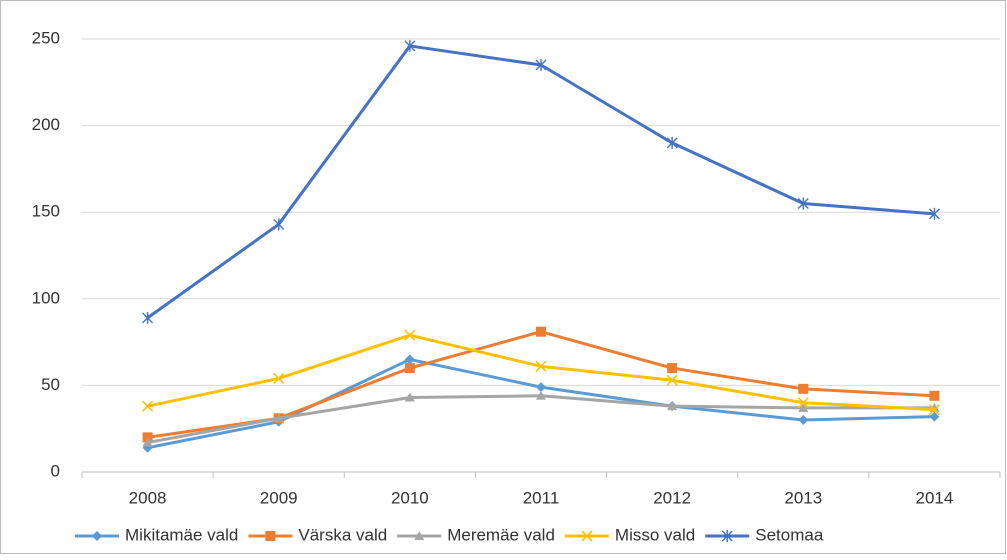  What do you see at coordinates (672, 497) in the screenshot?
I see `x-tick-label: 2012` at bounding box center [672, 497].